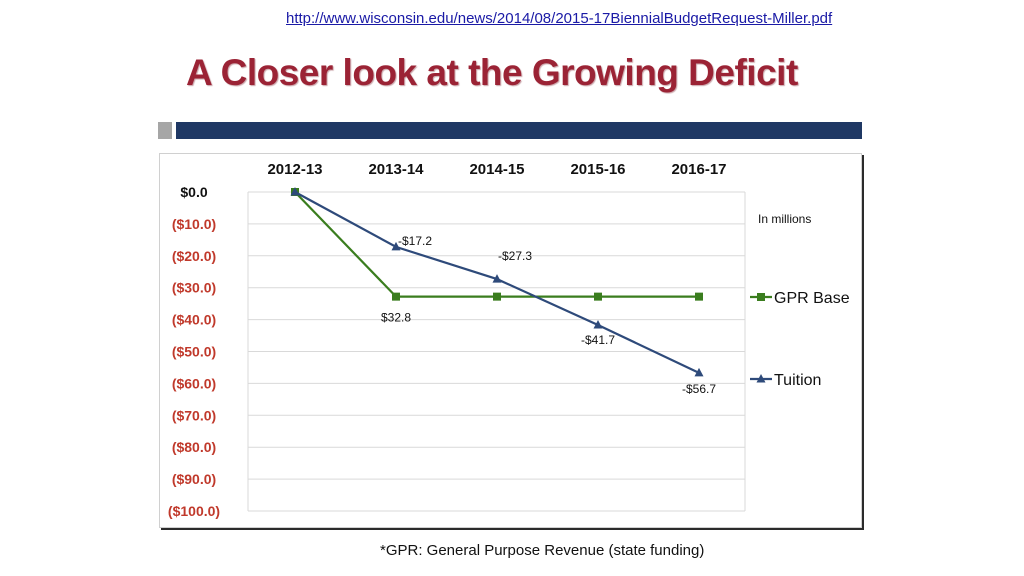 This screenshot has height=576, width=1024. I want to click on legend-label: GPR Base, so click(812, 298).